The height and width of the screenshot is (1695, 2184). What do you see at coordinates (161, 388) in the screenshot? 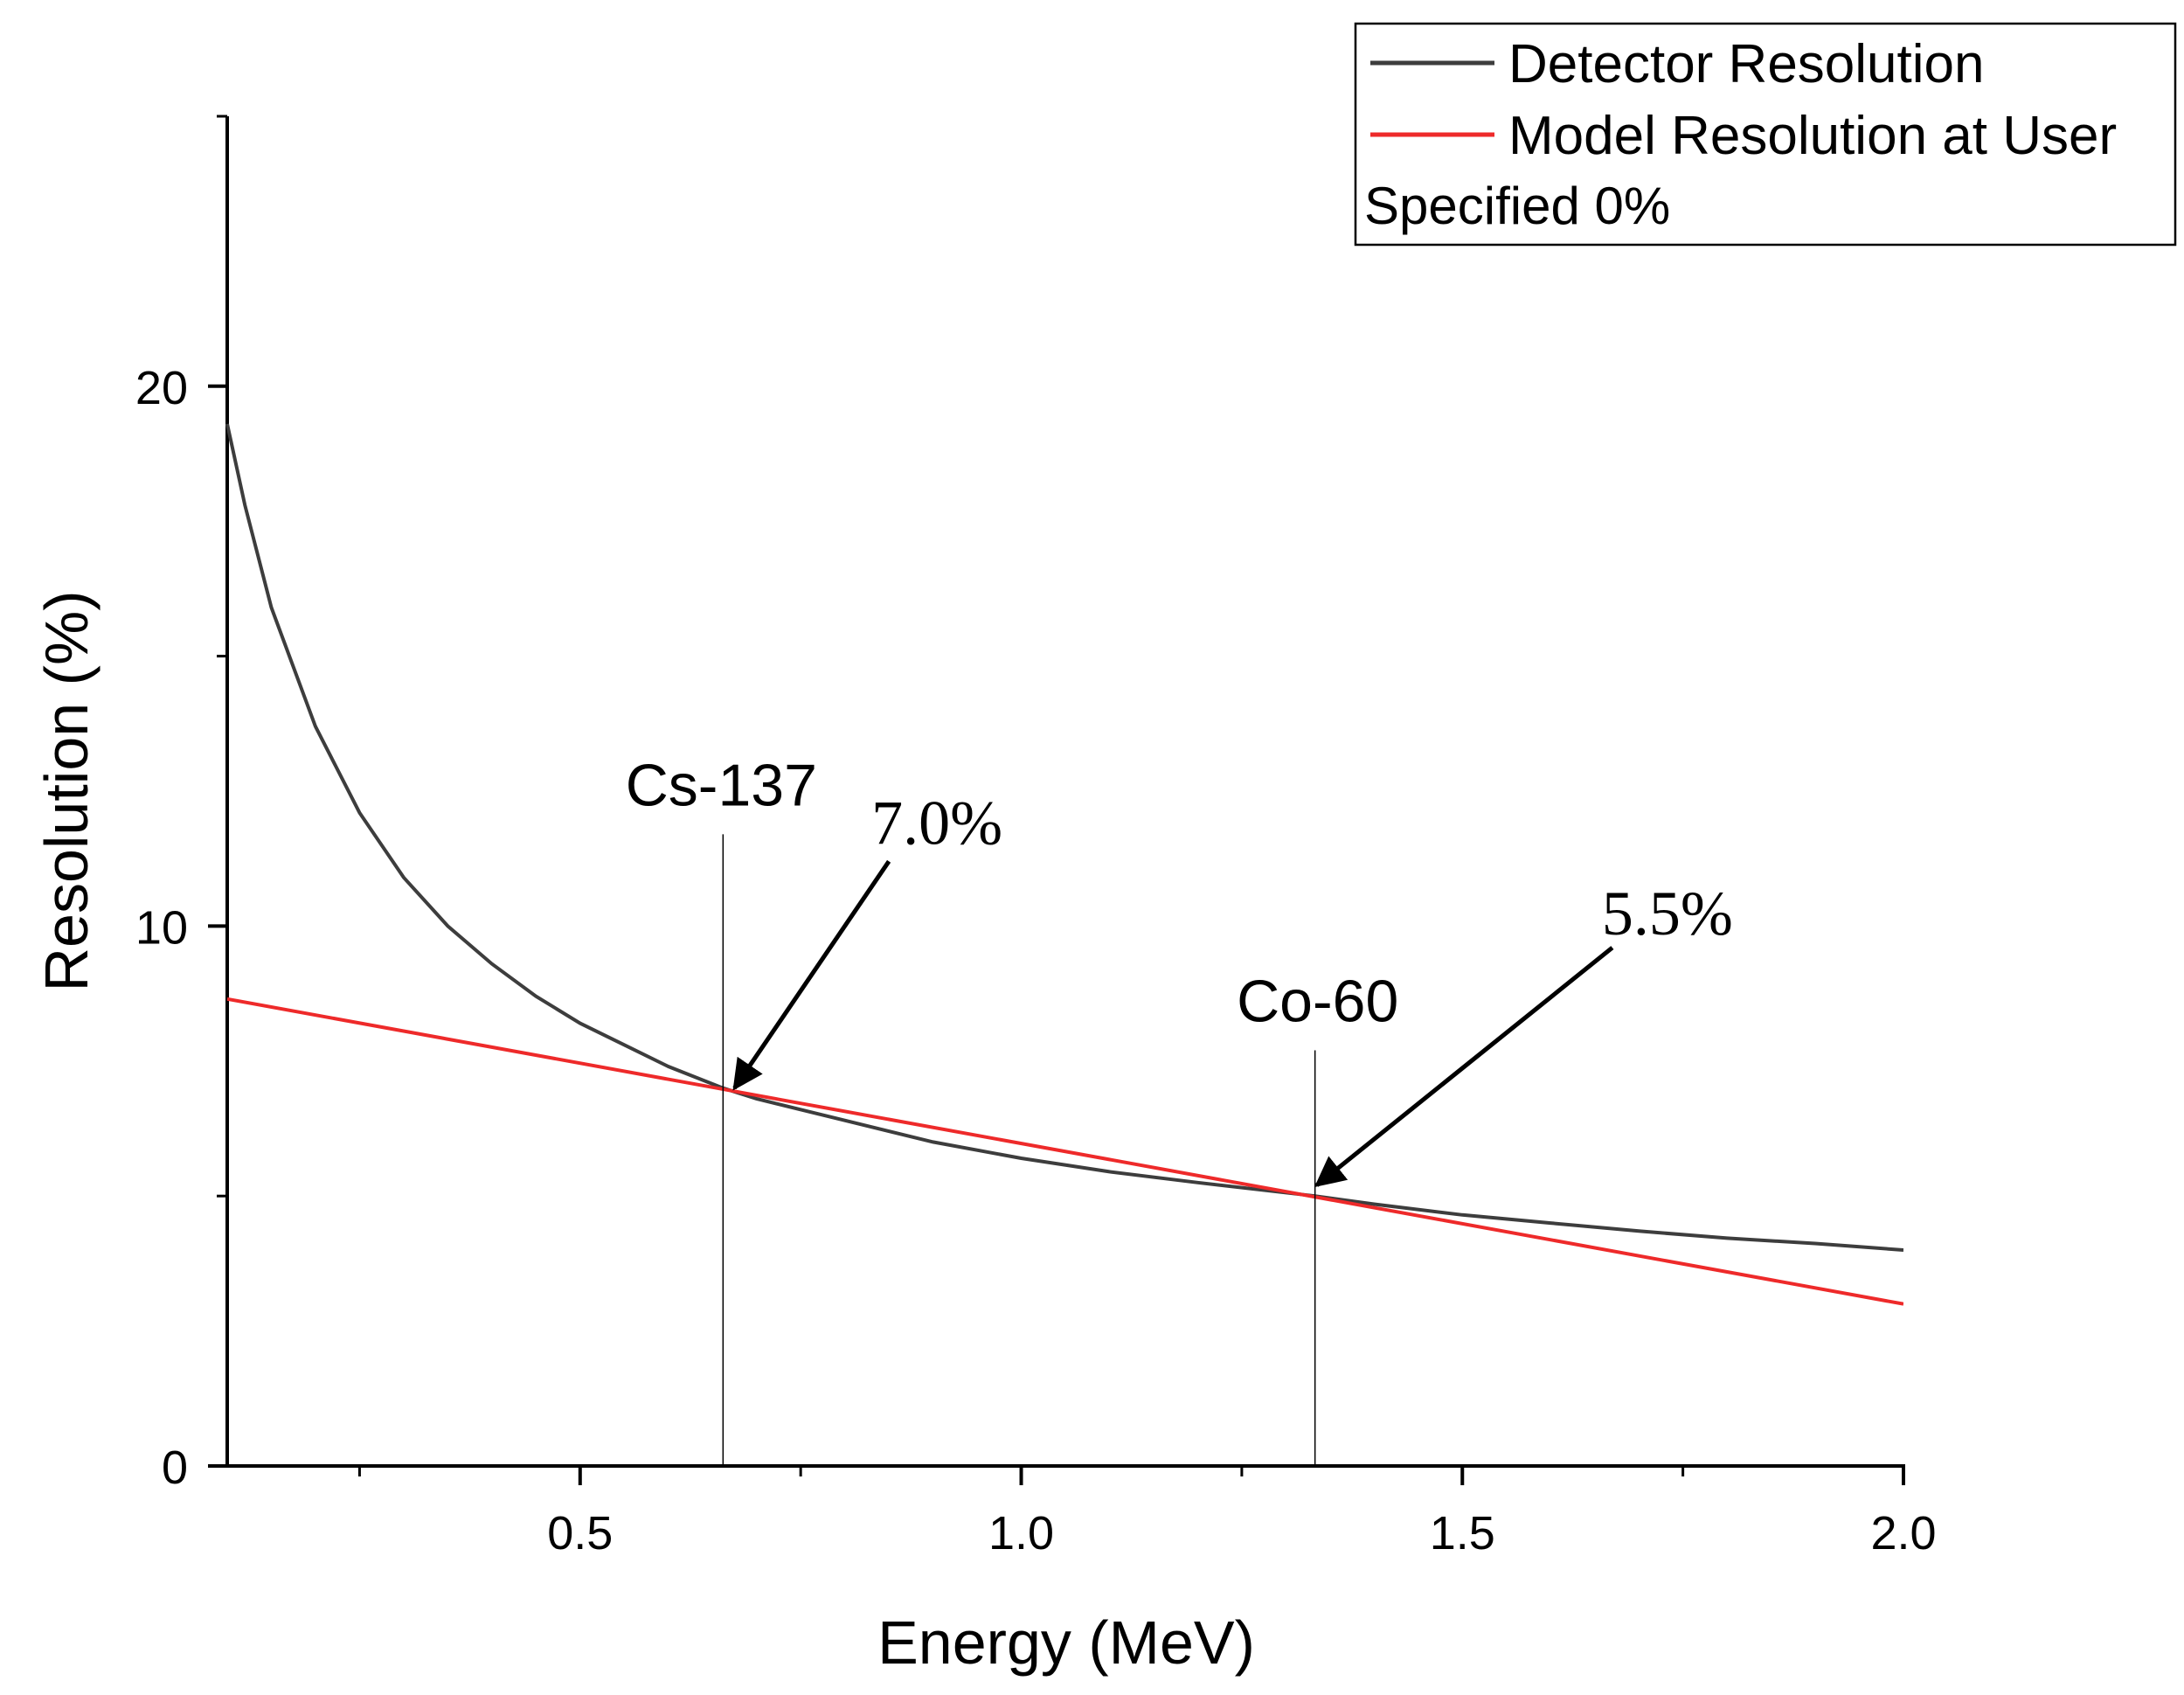
I see `y-tick-label: 20` at bounding box center [161, 388].